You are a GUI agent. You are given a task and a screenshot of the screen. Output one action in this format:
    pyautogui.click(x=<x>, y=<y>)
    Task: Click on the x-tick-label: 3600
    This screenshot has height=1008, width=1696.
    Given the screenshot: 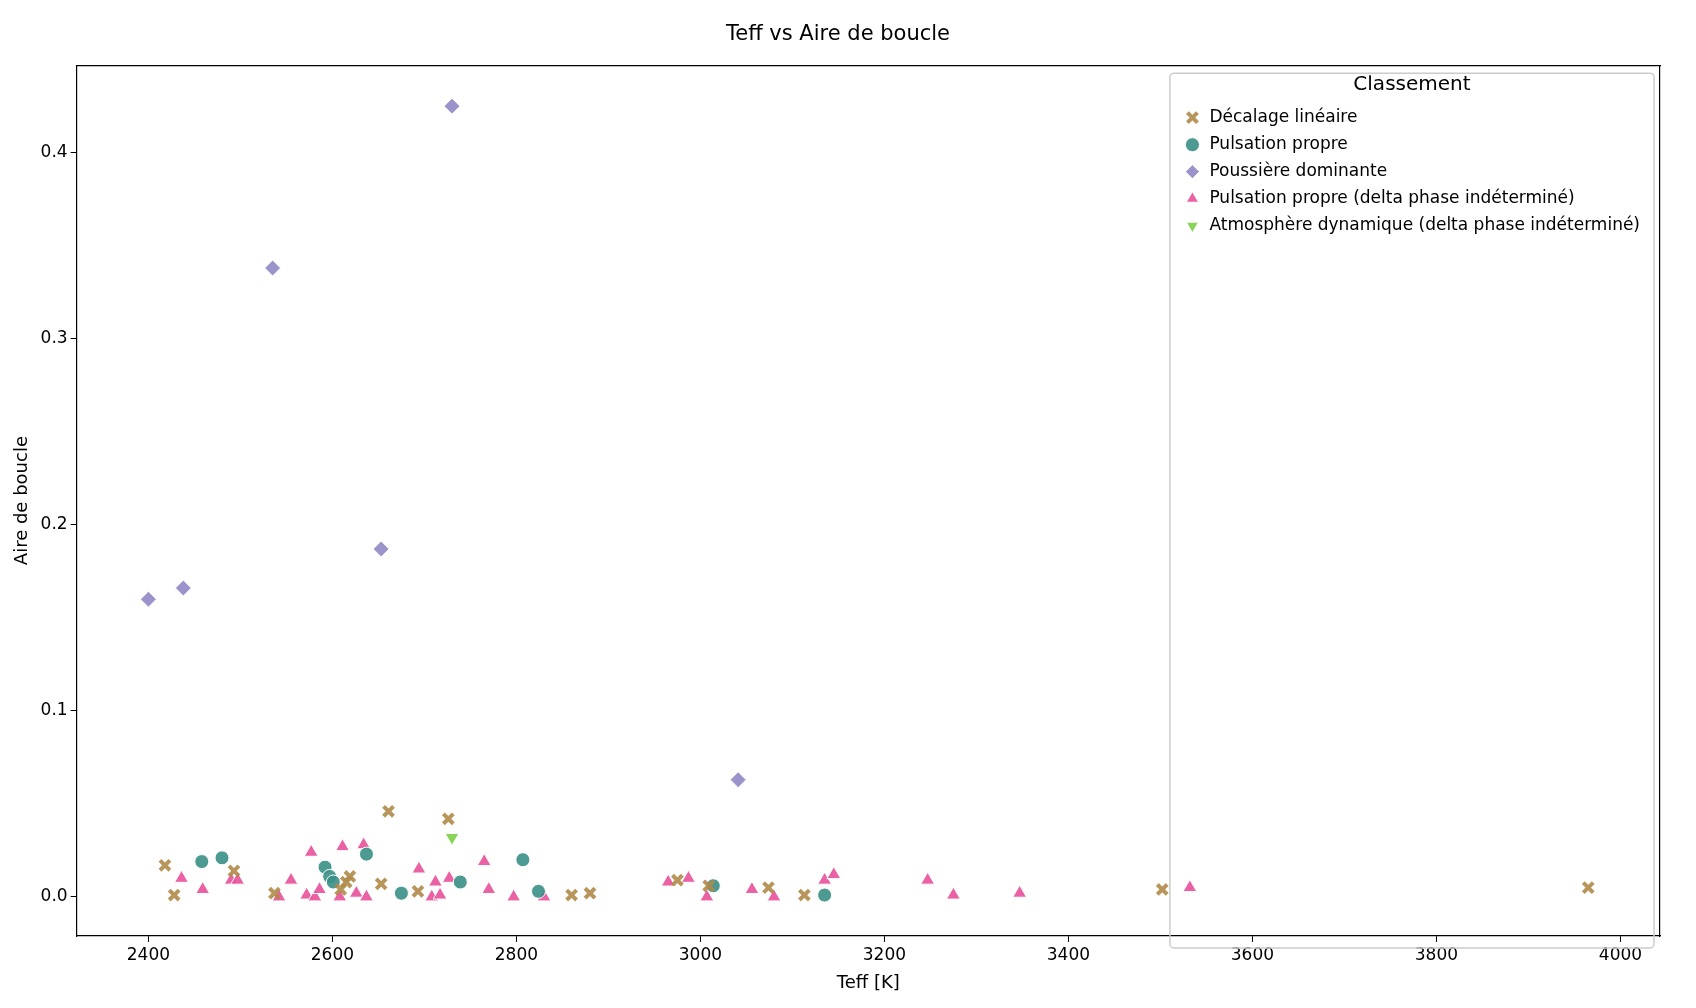 What is the action you would take?
    pyautogui.click(x=1252, y=953)
    